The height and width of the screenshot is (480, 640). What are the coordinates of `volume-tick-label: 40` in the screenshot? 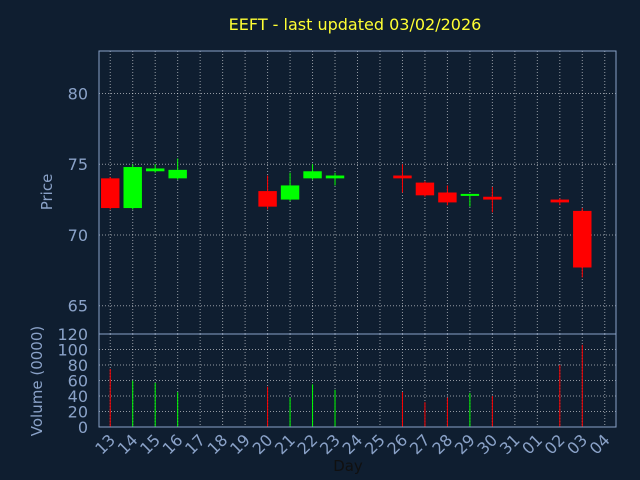 It's located at (78, 396).